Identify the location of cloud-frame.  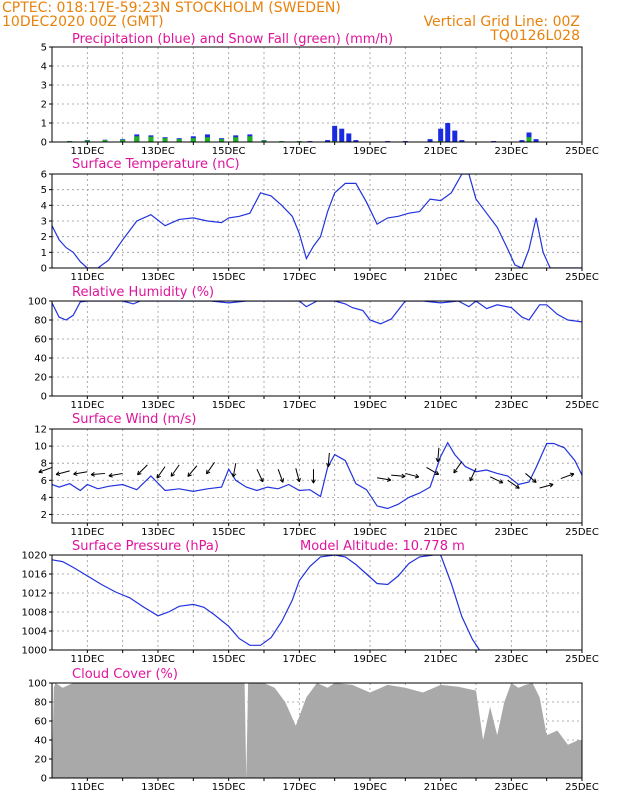
(317, 730).